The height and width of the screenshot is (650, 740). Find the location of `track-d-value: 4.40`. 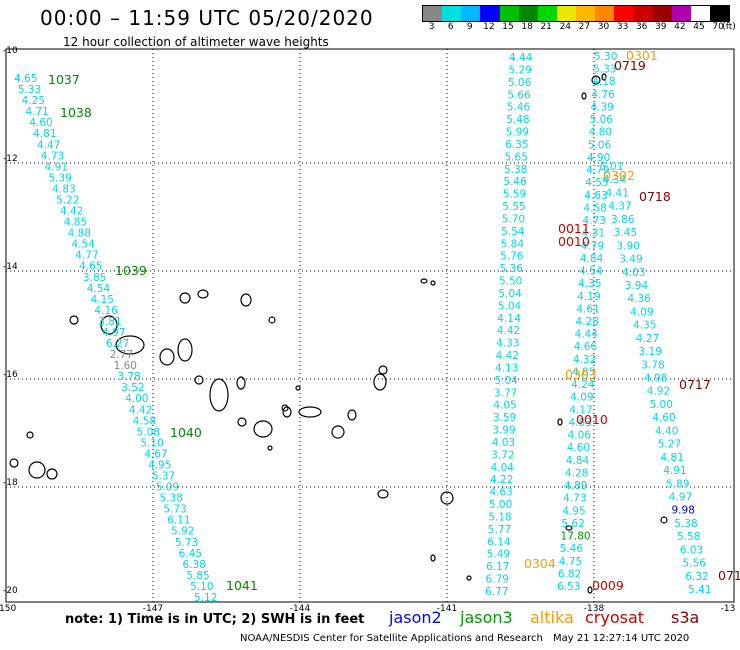

track-d-value: 4.40 is located at coordinates (666, 431).